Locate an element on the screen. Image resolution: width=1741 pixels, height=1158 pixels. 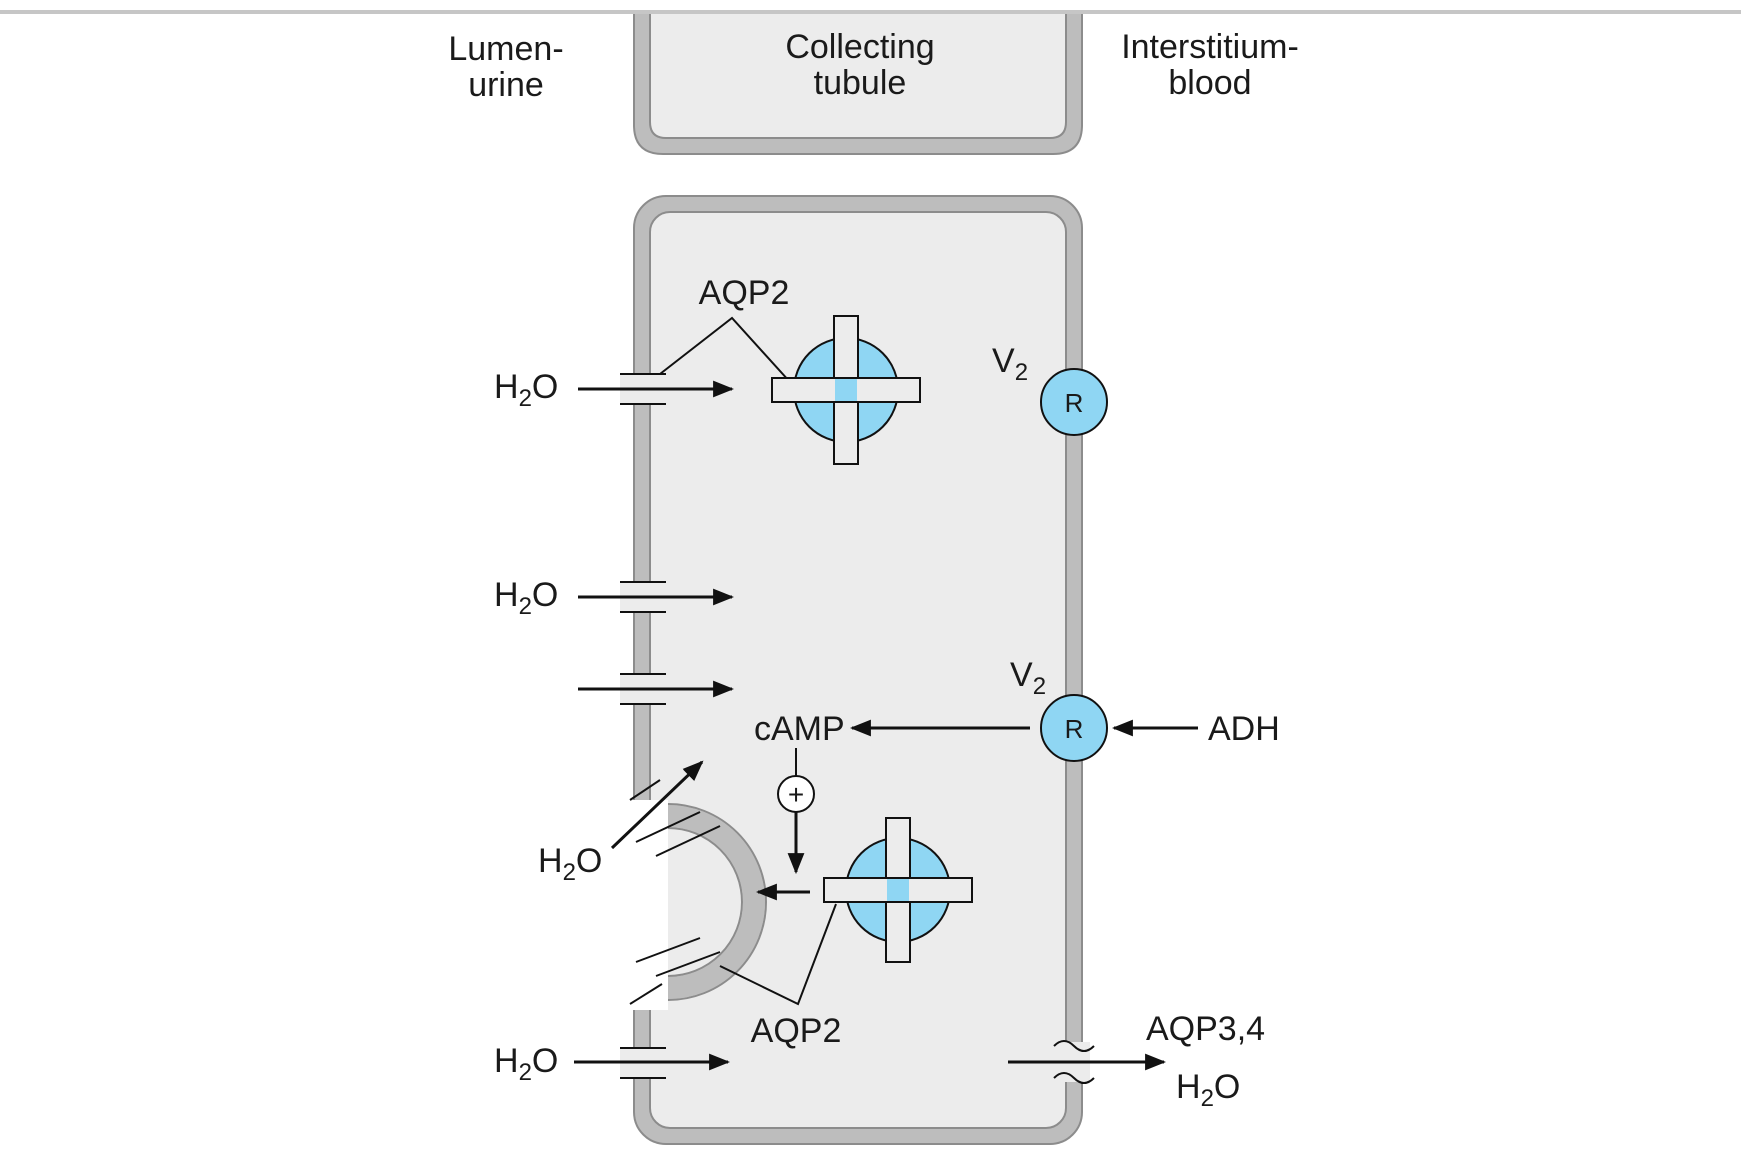
receptor-mid-label: R is located at coordinates (1074, 729).